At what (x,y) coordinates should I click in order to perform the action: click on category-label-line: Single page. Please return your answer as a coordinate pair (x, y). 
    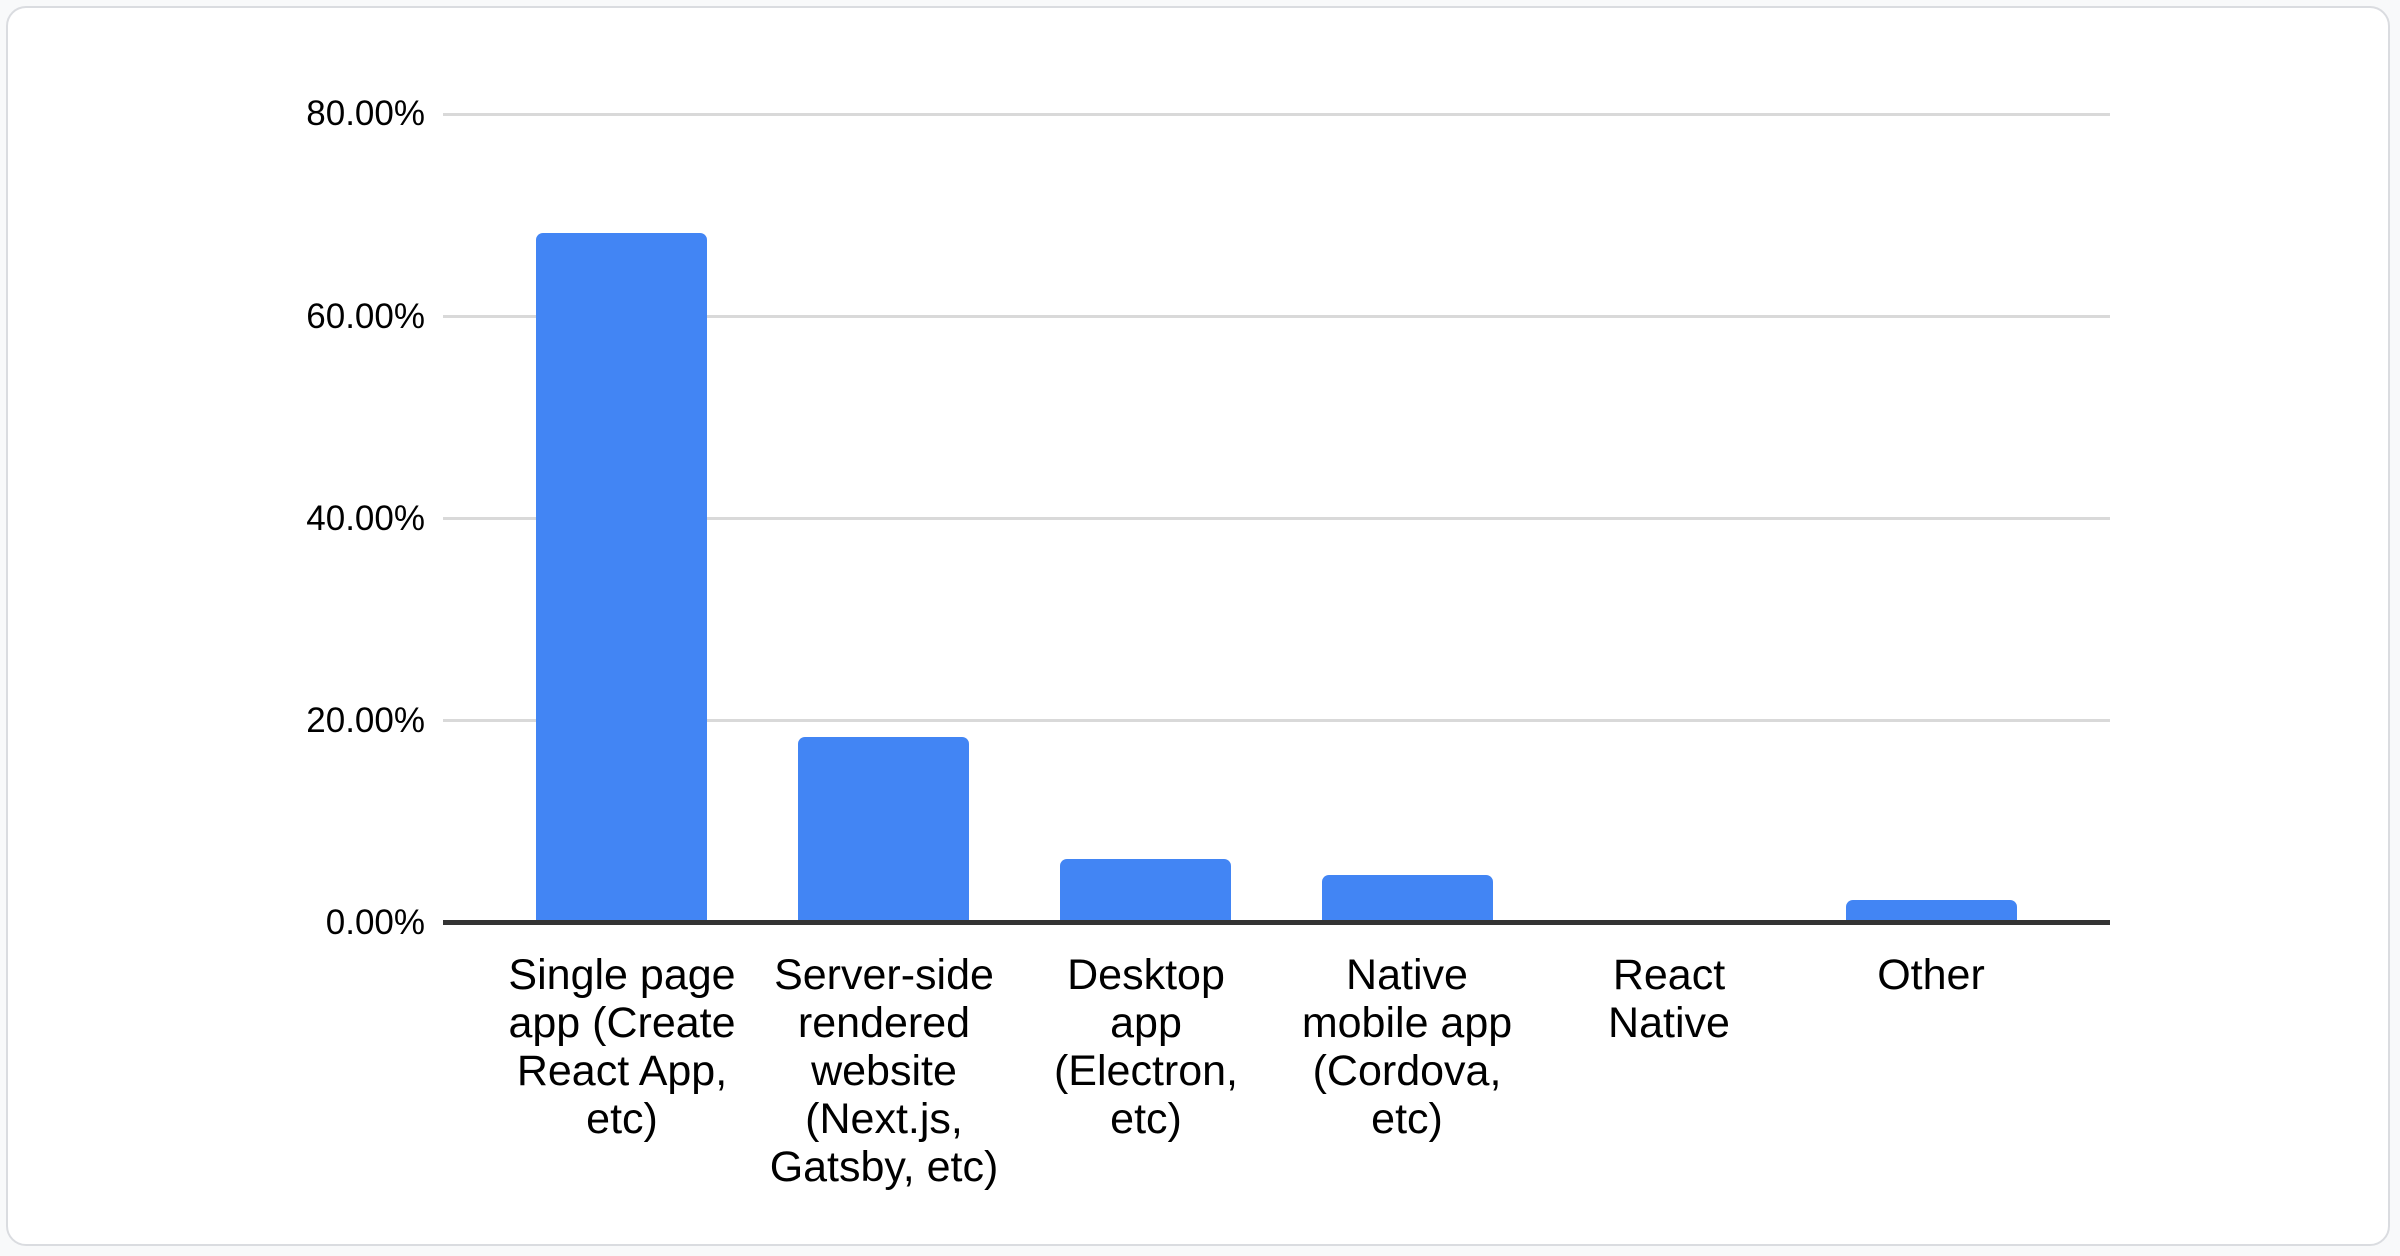
    Looking at the image, I should click on (622, 975).